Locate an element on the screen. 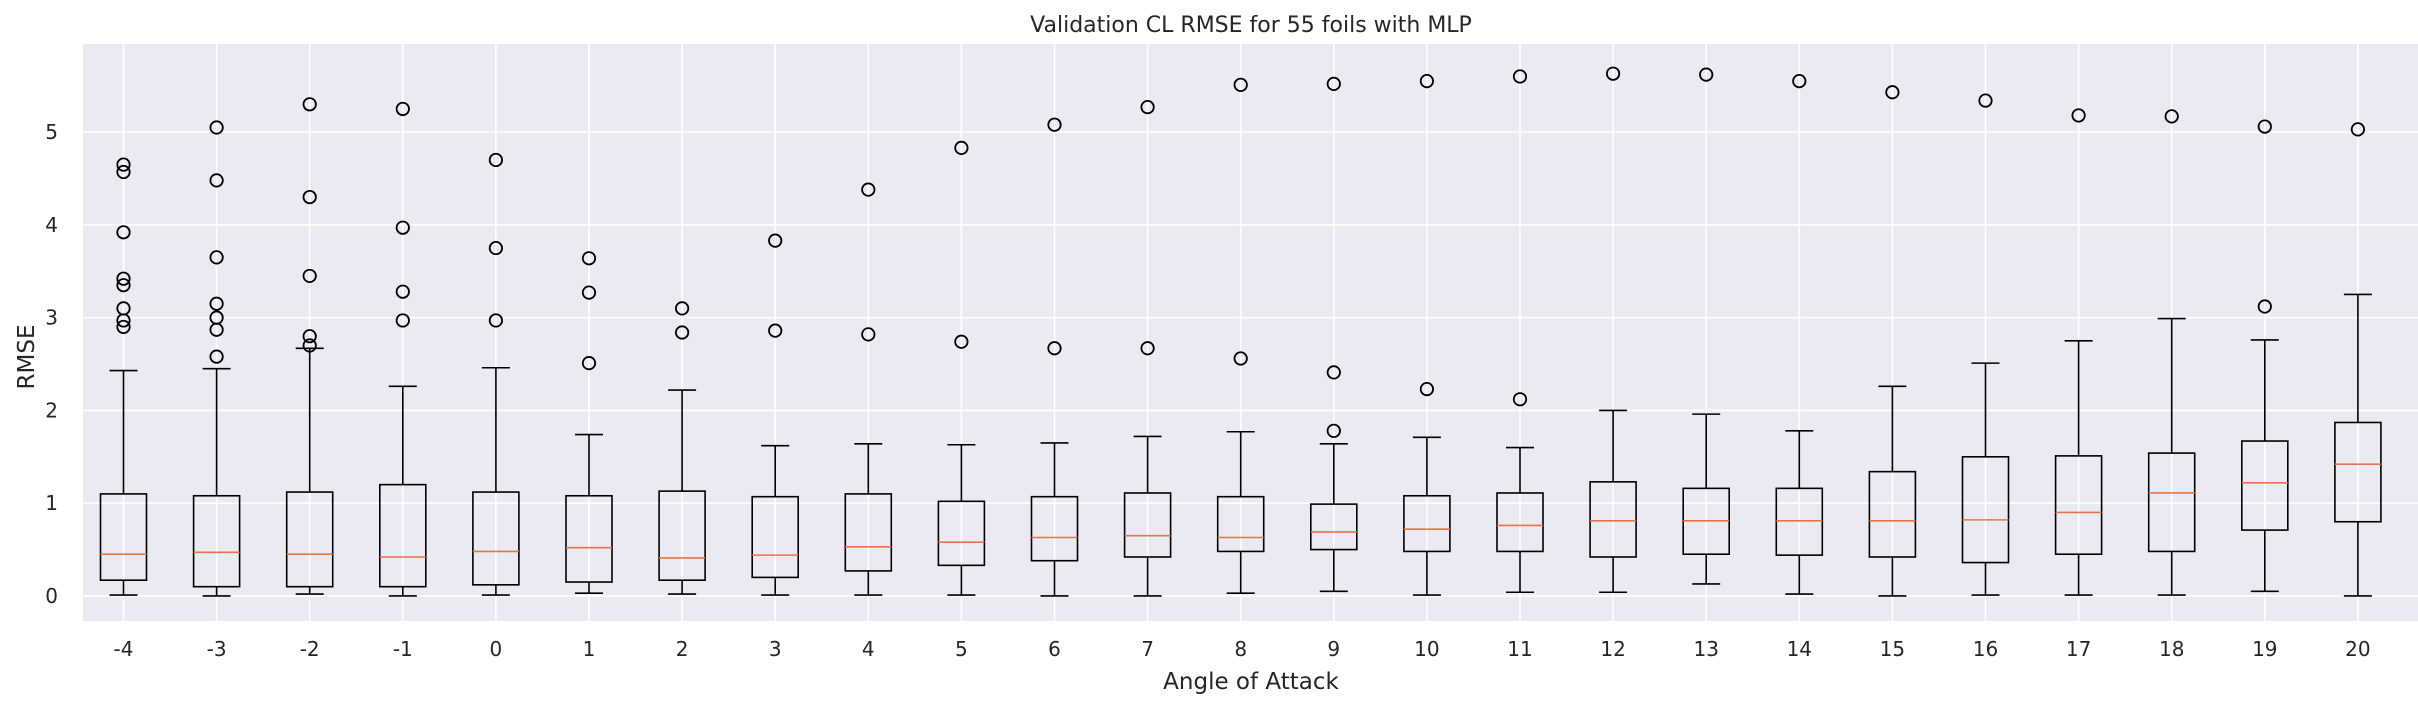 The width and height of the screenshot is (2418, 709). x-tick-label: 17 is located at coordinates (2078, 649).